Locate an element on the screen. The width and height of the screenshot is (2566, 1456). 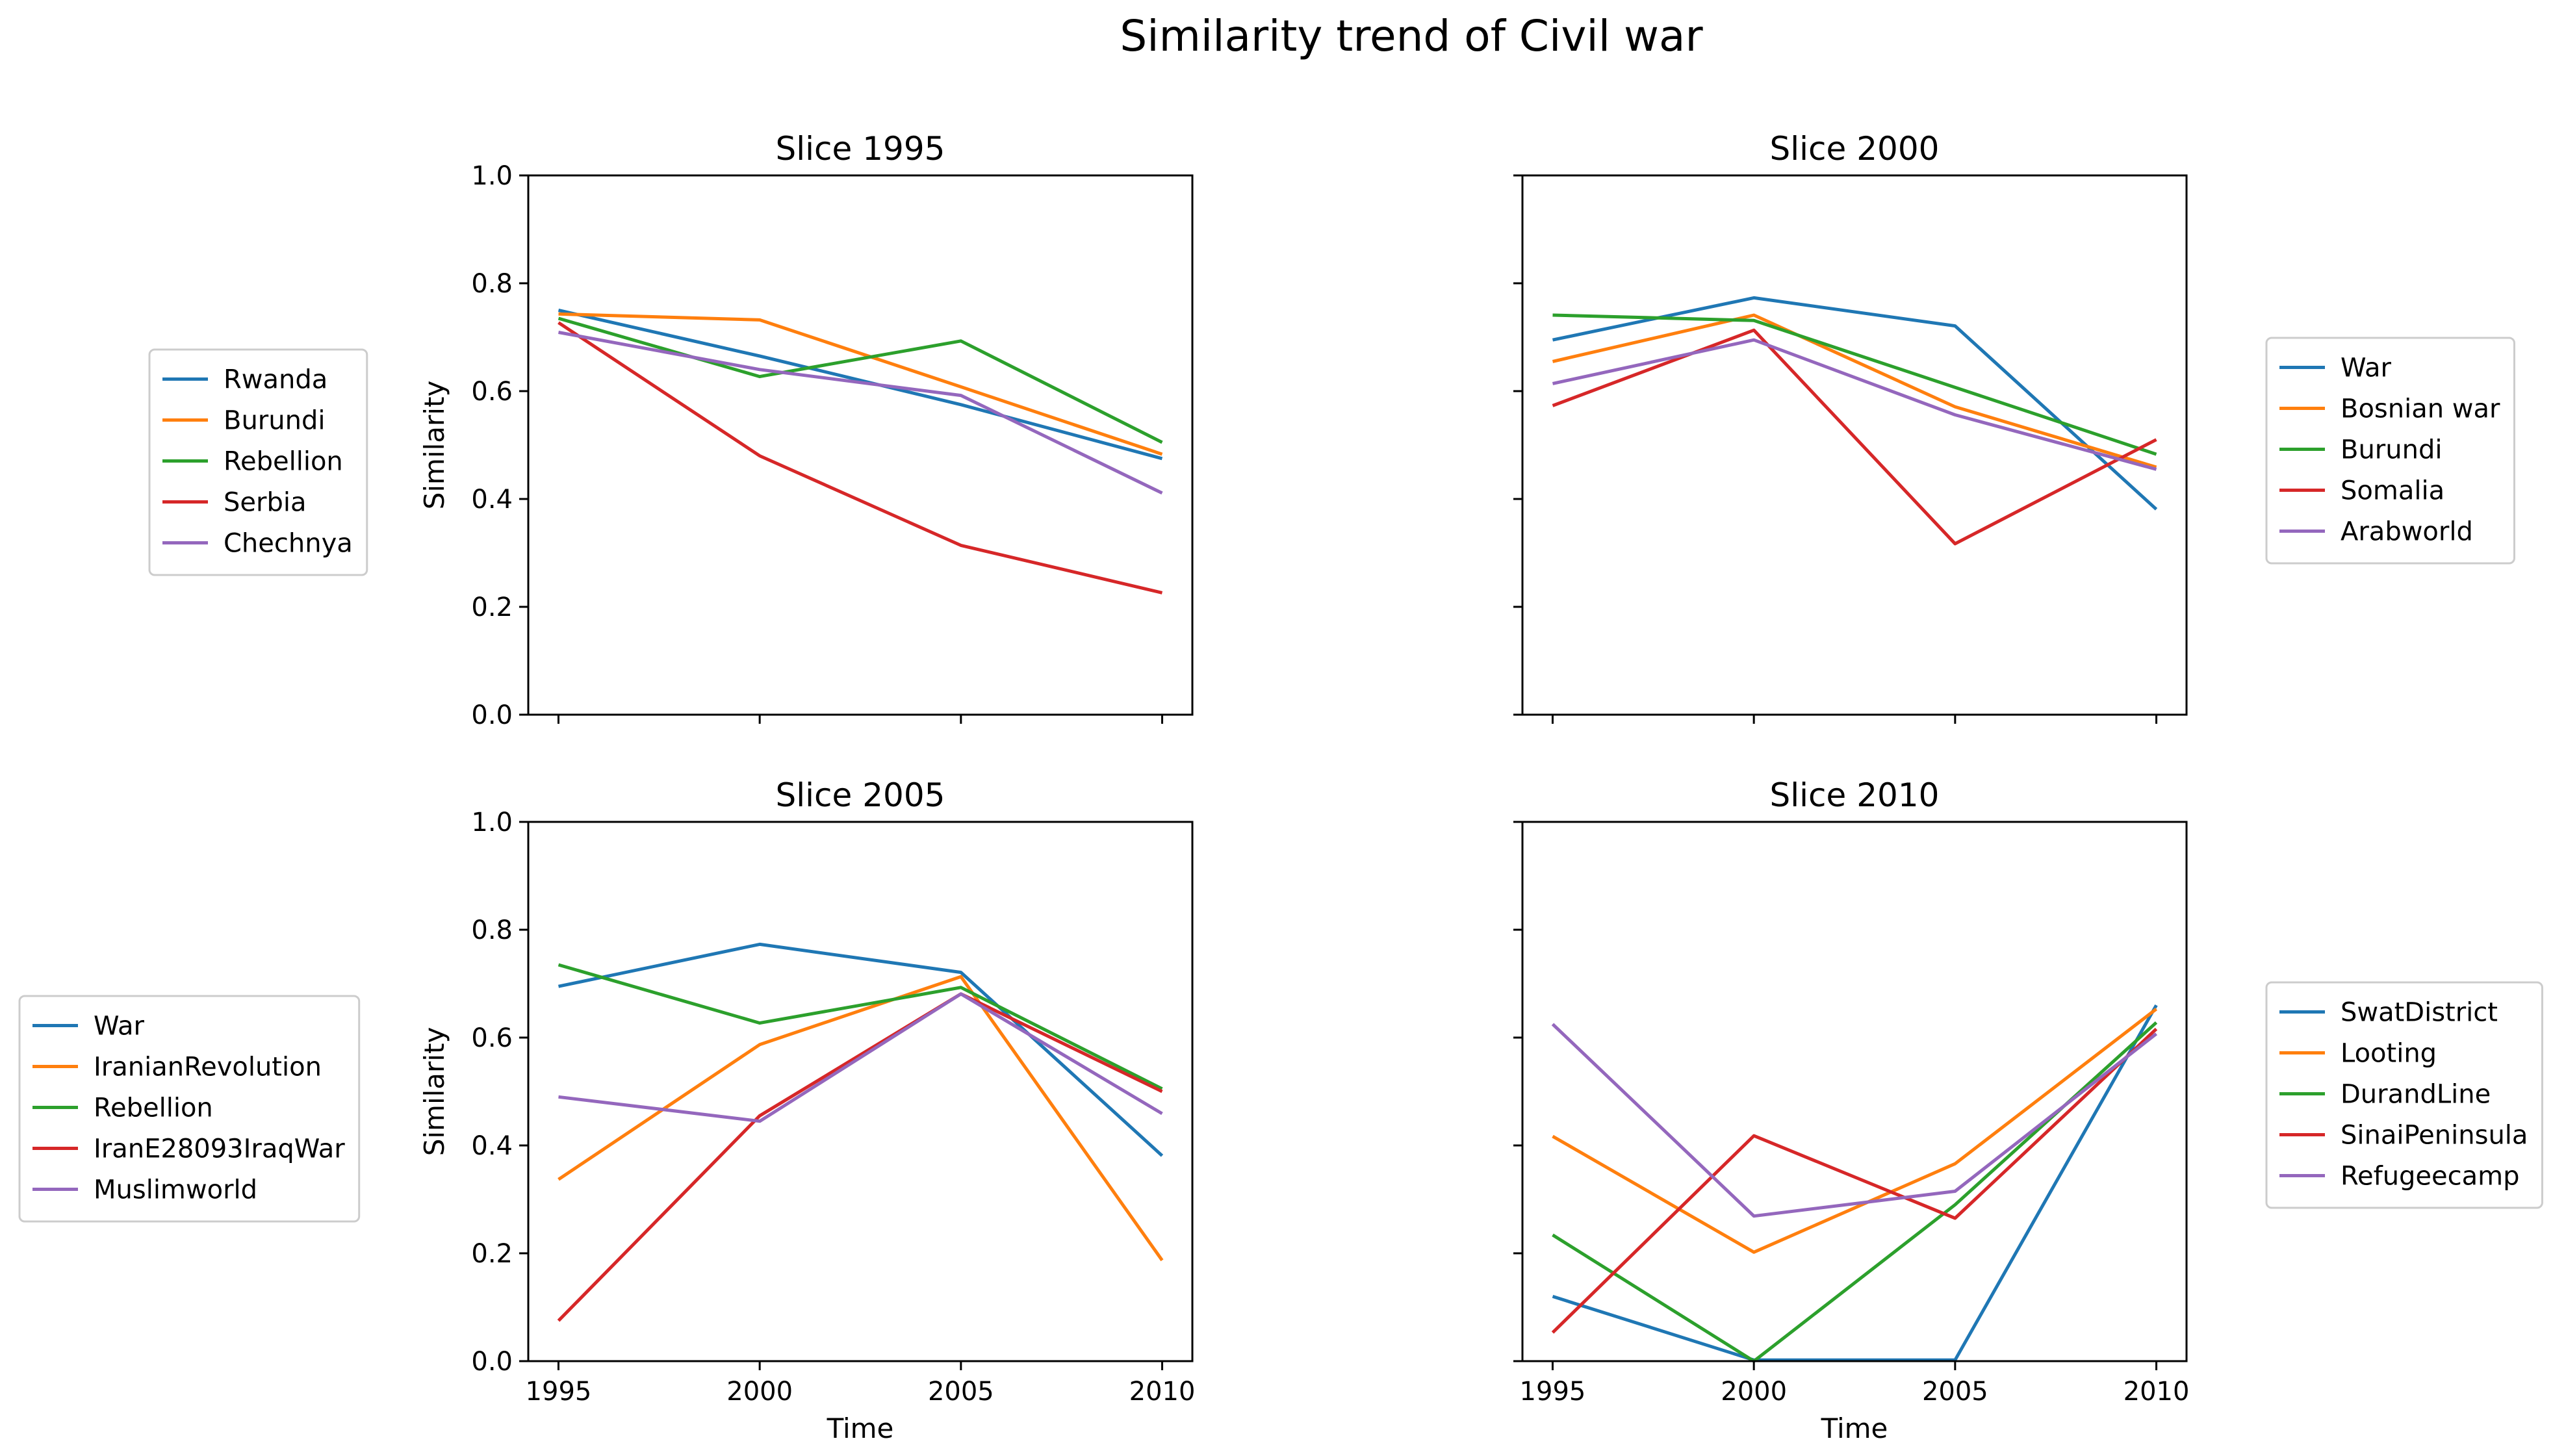
legend-label: Bosnian war is located at coordinates (2420, 409).